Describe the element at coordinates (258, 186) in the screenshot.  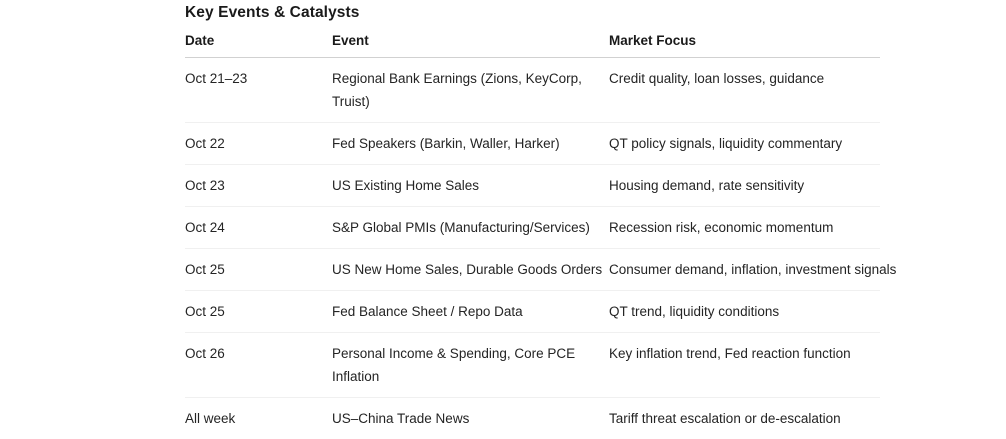
I see `cell-date: Oct 23` at that location.